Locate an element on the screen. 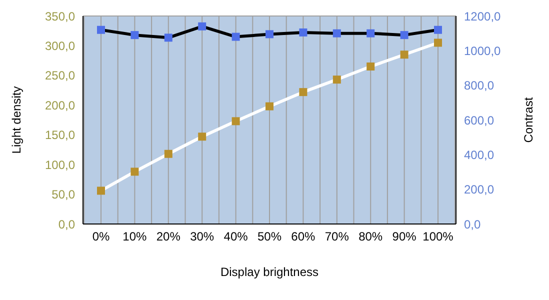 The width and height of the screenshot is (549, 300). x-tick-label: 70% is located at coordinates (337, 237).